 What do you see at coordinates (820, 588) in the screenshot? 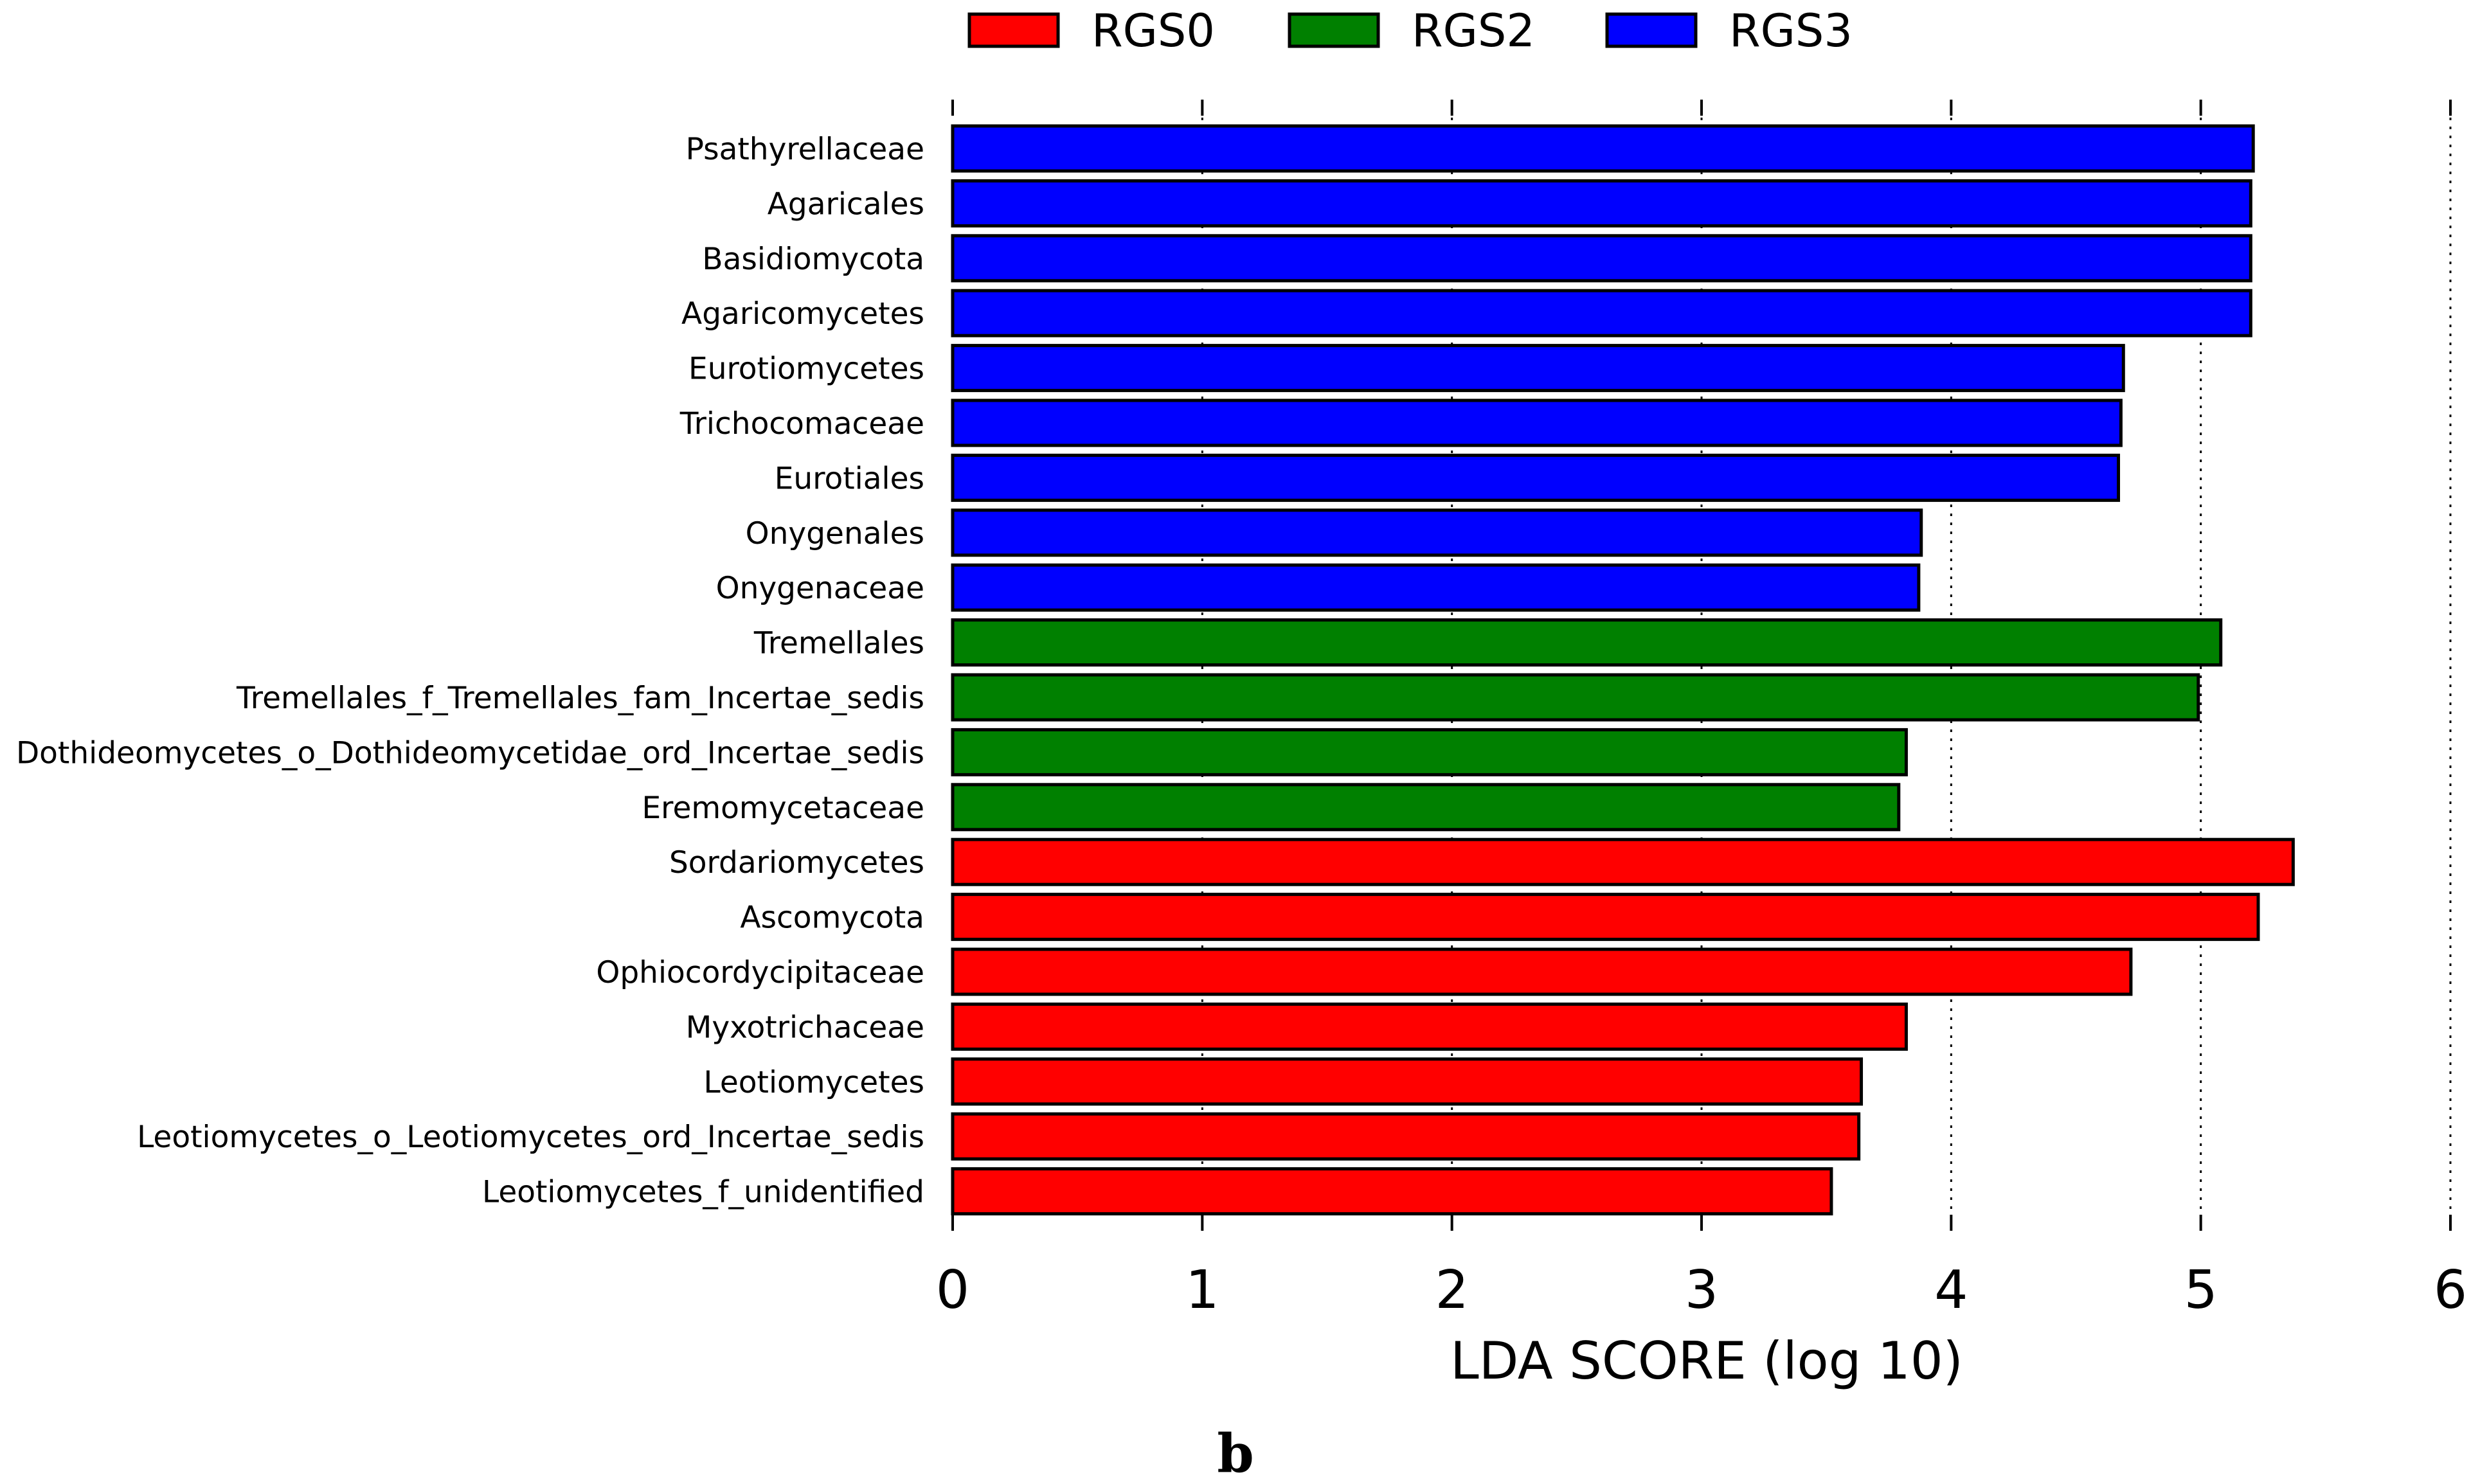
I see `category-label-9: Onygenaceae` at bounding box center [820, 588].